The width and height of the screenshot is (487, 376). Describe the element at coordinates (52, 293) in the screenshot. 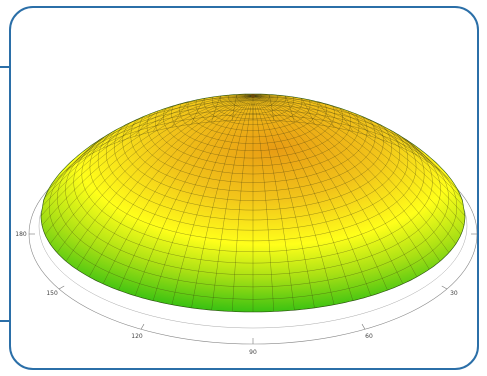

I see `azimuth-tick-label: 150` at that location.